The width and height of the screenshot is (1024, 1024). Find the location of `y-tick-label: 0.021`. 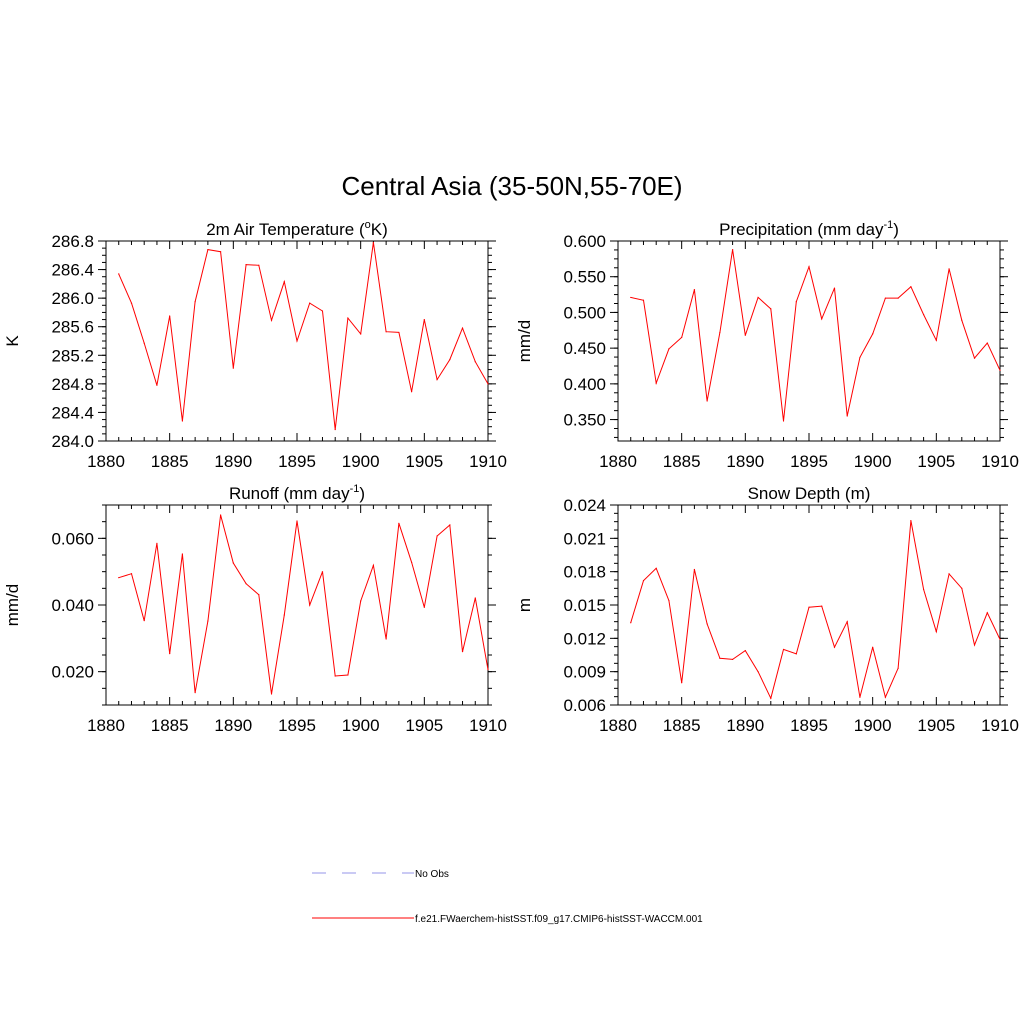

y-tick-label: 0.021 is located at coordinates (584, 538).